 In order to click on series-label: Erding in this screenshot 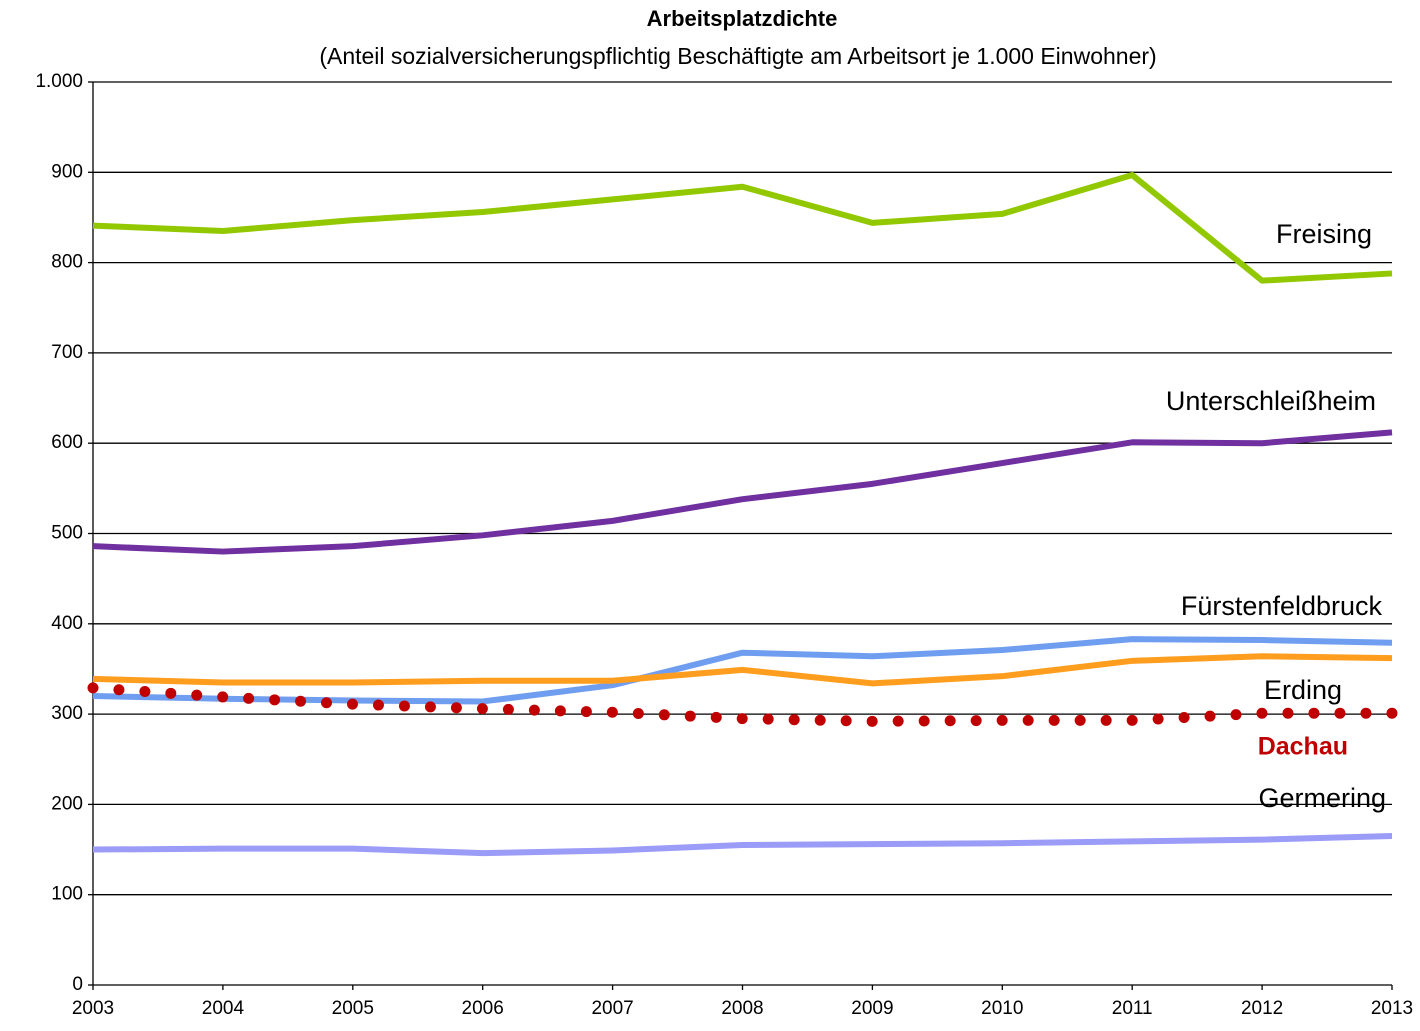, I will do `click(1303, 690)`.